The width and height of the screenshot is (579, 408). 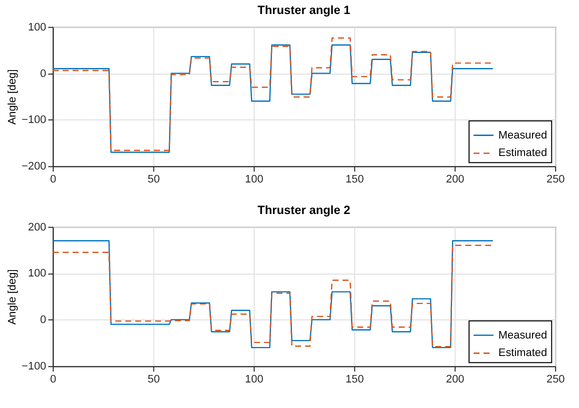 What do you see at coordinates (37, 227) in the screenshot?
I see `y-tick-label: 200` at bounding box center [37, 227].